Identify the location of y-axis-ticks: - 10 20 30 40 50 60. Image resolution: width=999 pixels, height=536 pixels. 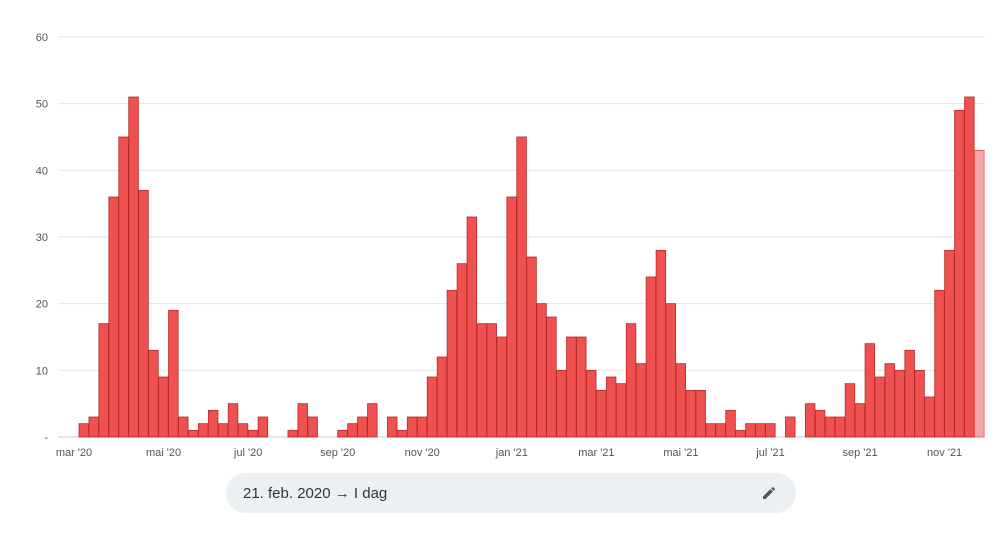
(42, 238).